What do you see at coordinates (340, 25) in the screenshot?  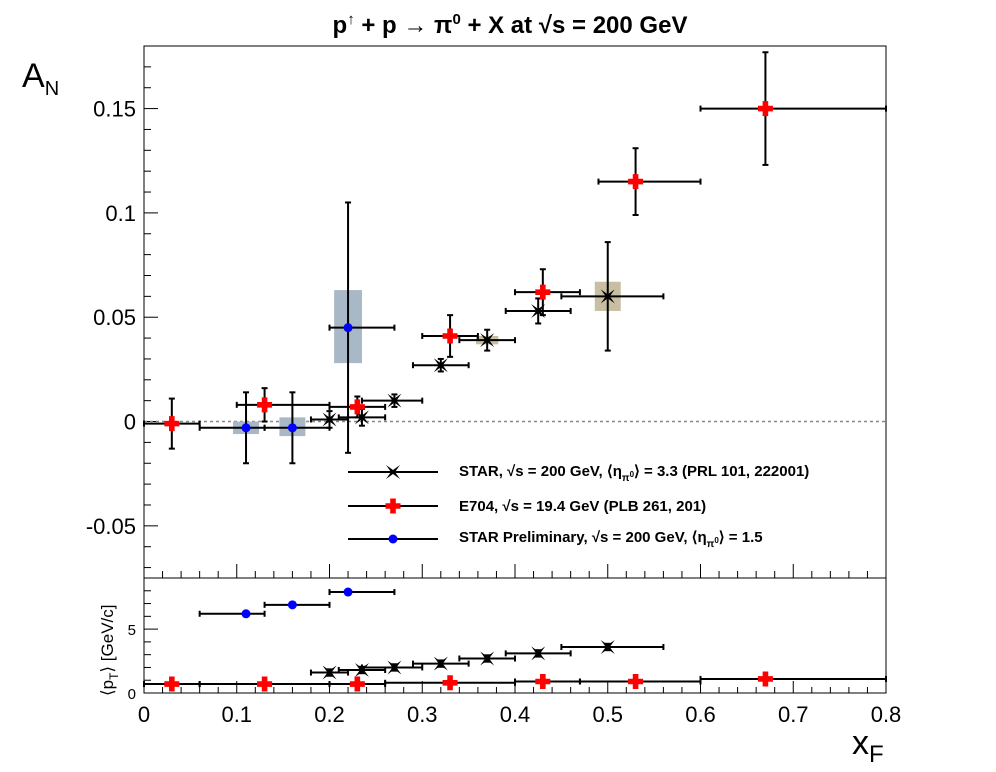 I see `title-p: p` at bounding box center [340, 25].